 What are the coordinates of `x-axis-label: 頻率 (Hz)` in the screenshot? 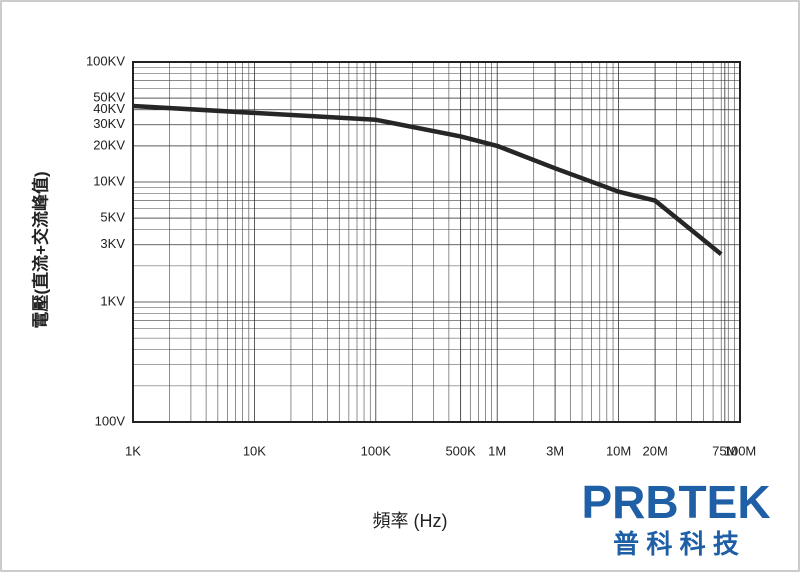 It's located at (410, 521).